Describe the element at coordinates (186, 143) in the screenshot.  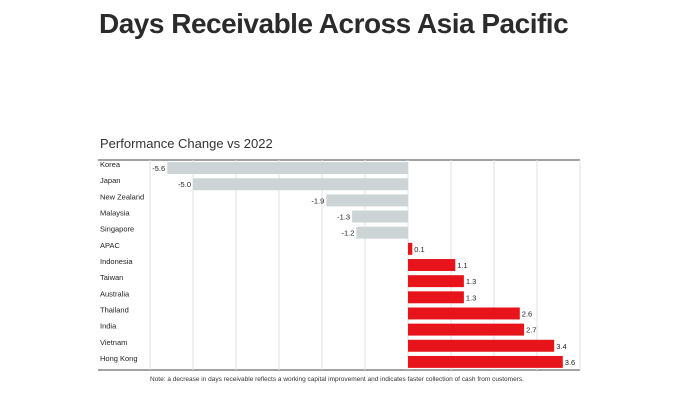
I see `chart-subtitle: Performance Change vs 2022` at that location.